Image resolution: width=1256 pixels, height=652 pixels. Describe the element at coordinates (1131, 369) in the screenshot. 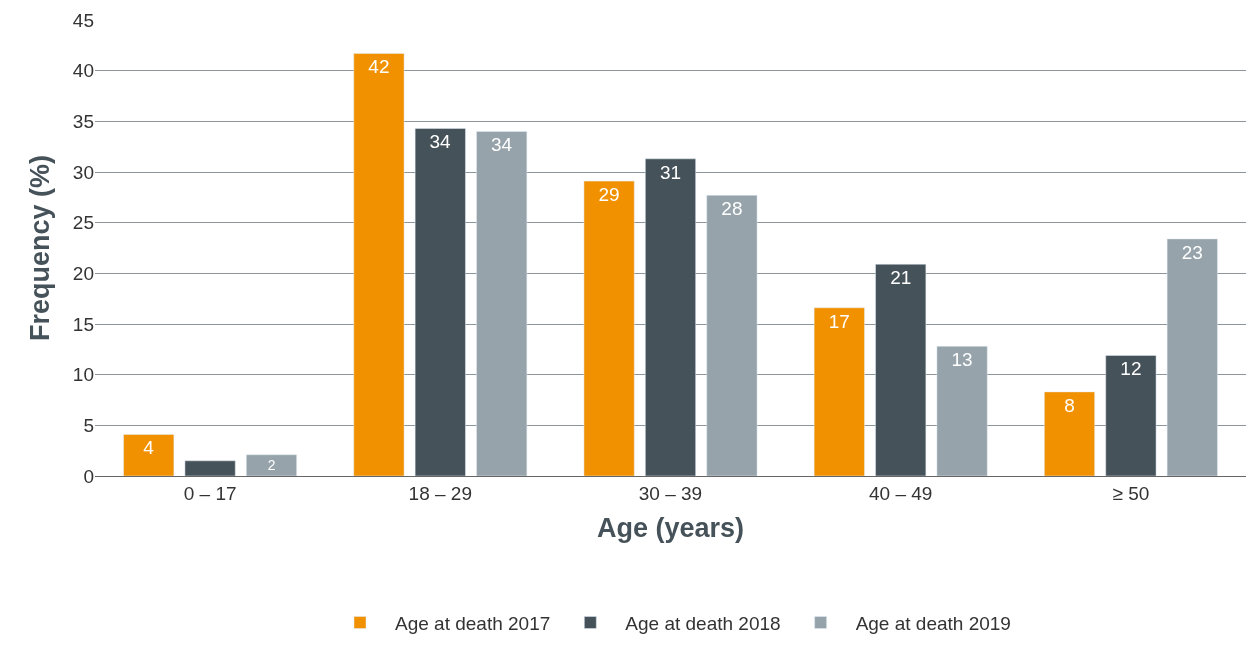

I see `data-label: 12` at that location.